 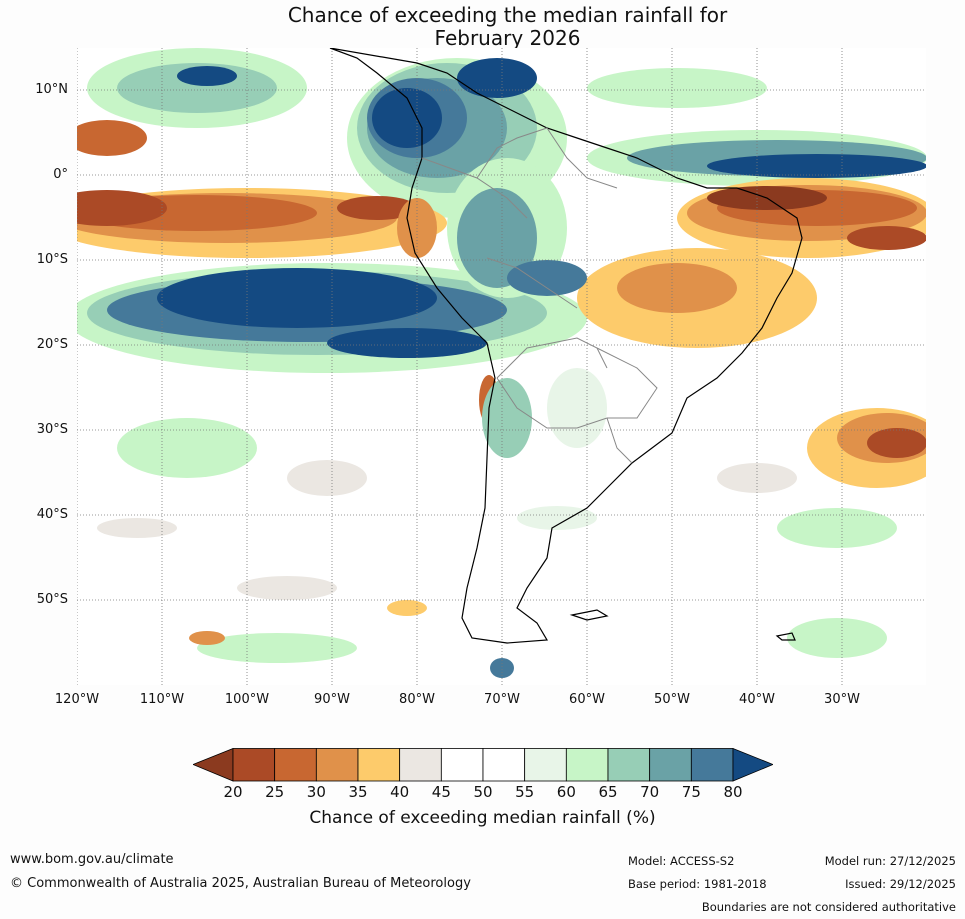 What do you see at coordinates (60, 174) in the screenshot?
I see `lat-label: 0°` at bounding box center [60, 174].